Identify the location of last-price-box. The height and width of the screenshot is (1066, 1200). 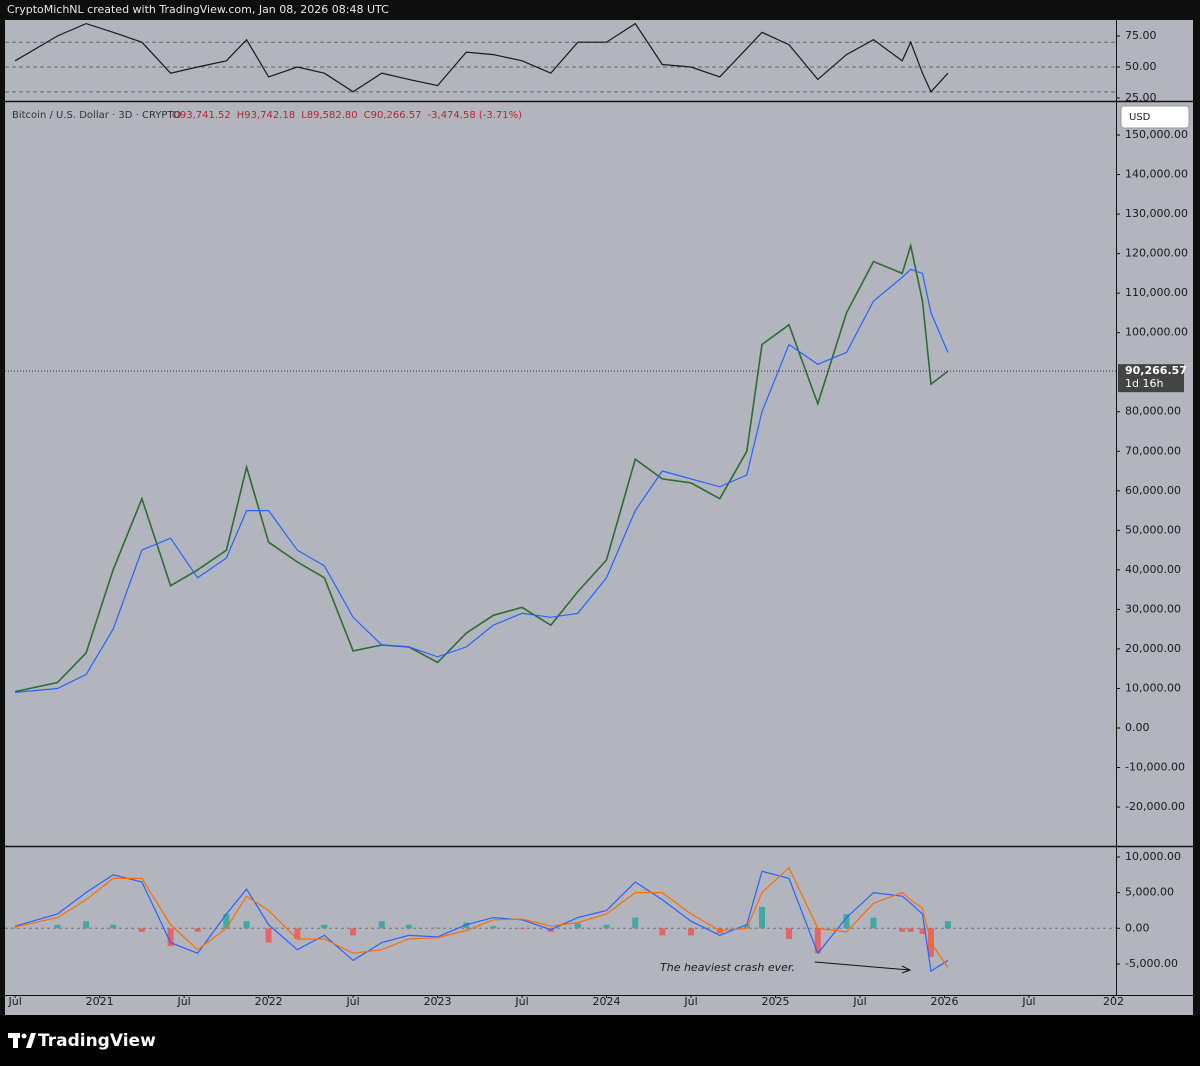
(1151, 378).